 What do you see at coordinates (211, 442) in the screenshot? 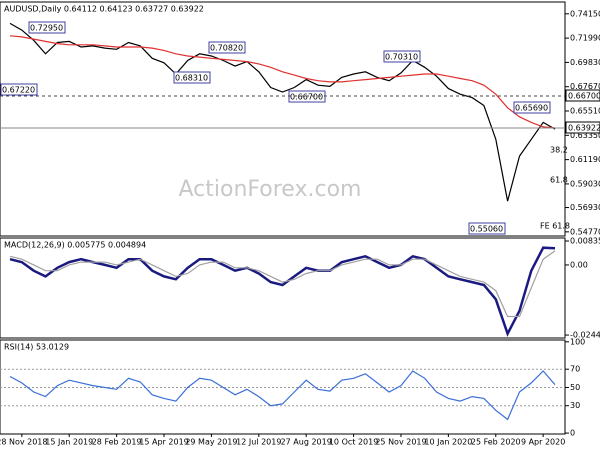
I see `x-tick-label: 29 May 2019` at bounding box center [211, 442].